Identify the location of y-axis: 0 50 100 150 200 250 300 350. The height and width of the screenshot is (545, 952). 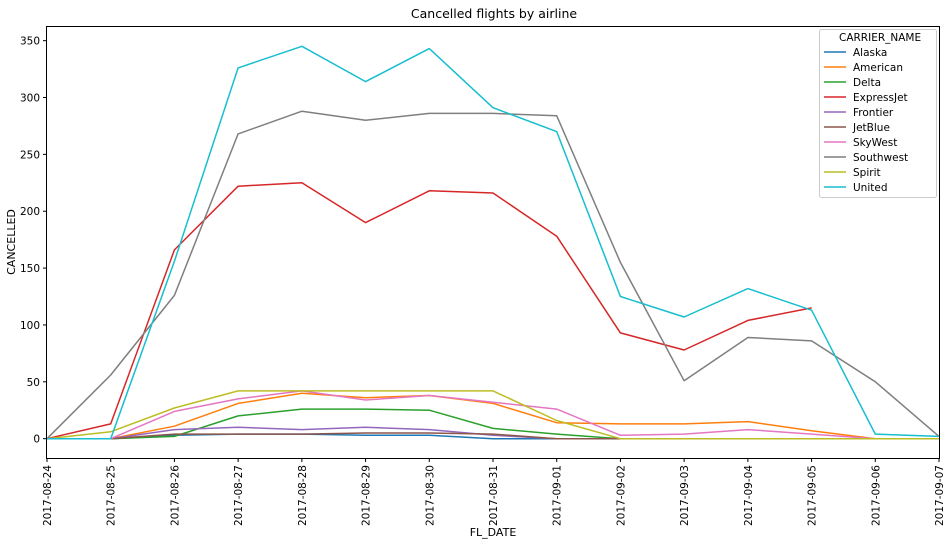
(33, 241).